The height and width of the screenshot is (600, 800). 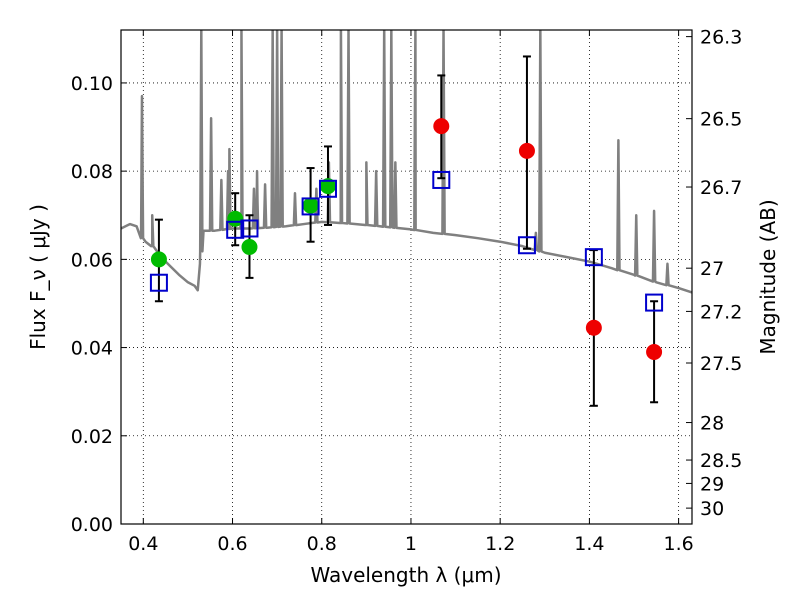 What do you see at coordinates (721, 312) in the screenshot?
I see `right-tick-label: 27.2` at bounding box center [721, 312].